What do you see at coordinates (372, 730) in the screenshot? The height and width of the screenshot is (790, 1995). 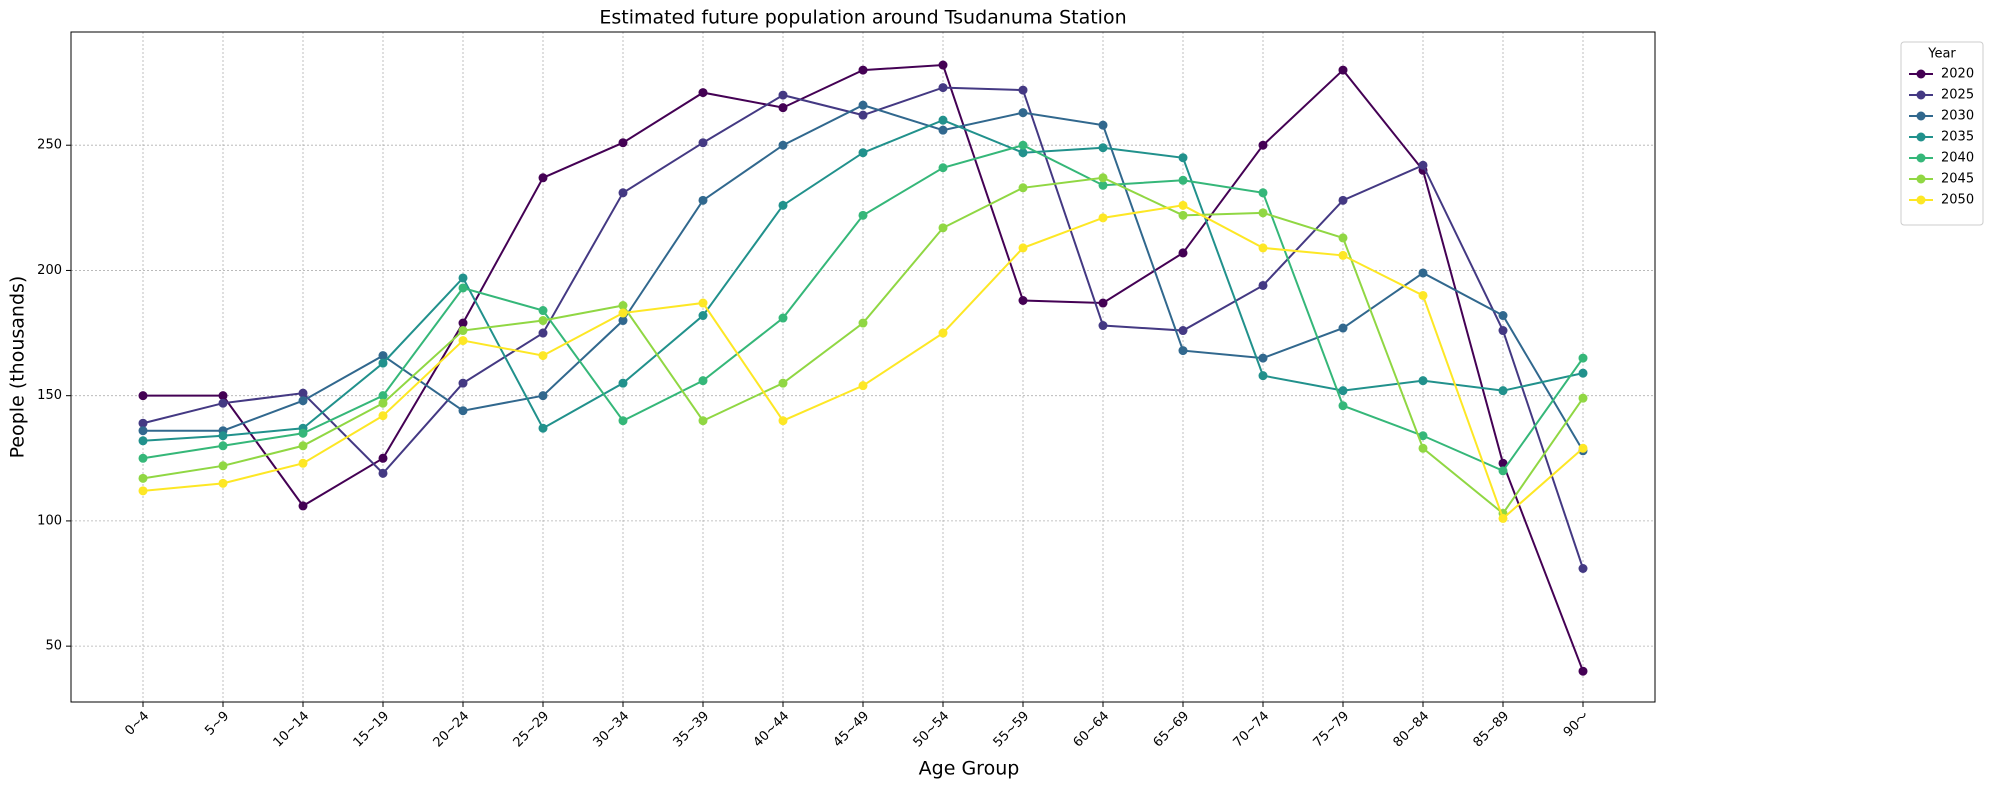 I see `x-tick-label: 15~19` at bounding box center [372, 730].